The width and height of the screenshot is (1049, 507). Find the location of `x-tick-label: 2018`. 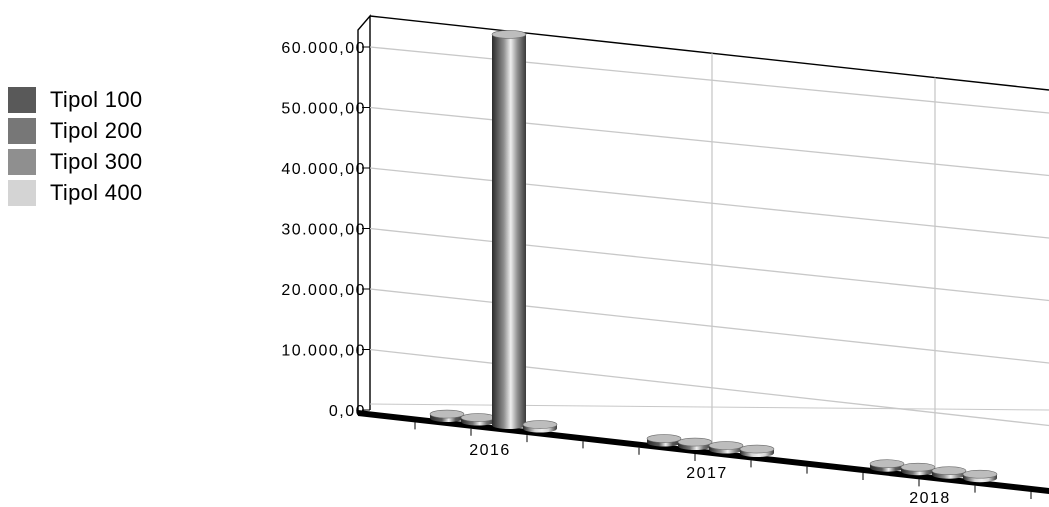

x-tick-label: 2018 is located at coordinates (930, 498).